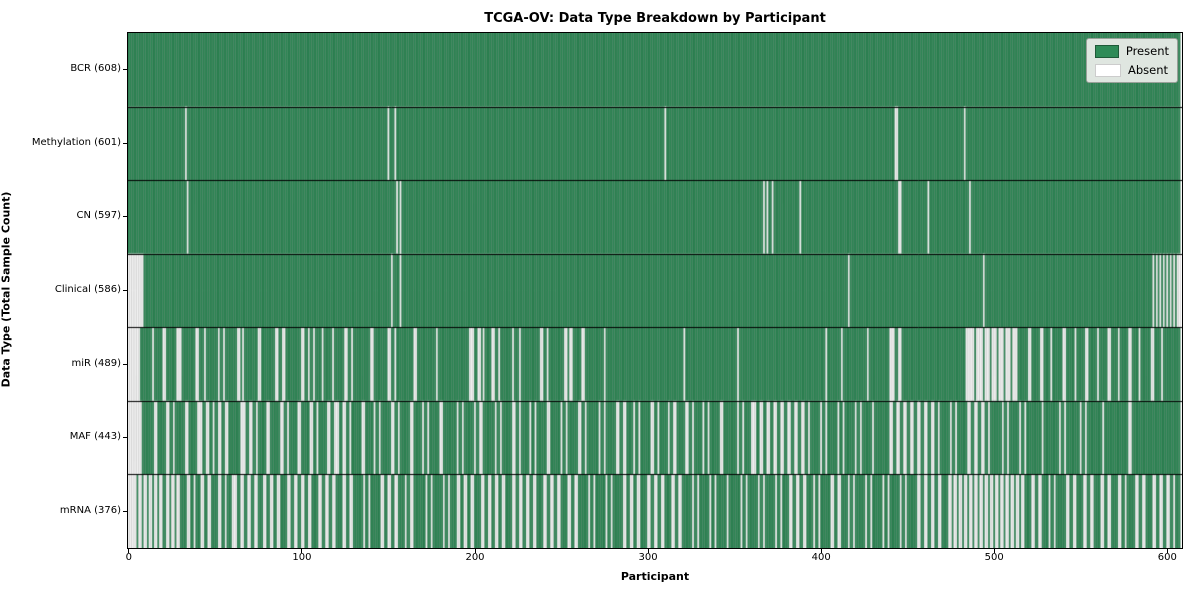 Image resolution: width=1200 pixels, height=600 pixels. I want to click on legend-present-swatch, so click(1107, 51).